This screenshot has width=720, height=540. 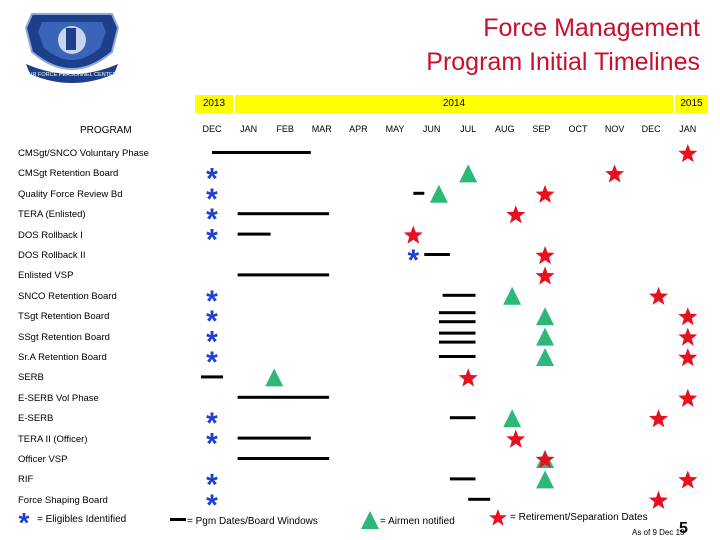 What do you see at coordinates (43, 459) in the screenshot?
I see `program-row-label: Officer VSP` at bounding box center [43, 459].